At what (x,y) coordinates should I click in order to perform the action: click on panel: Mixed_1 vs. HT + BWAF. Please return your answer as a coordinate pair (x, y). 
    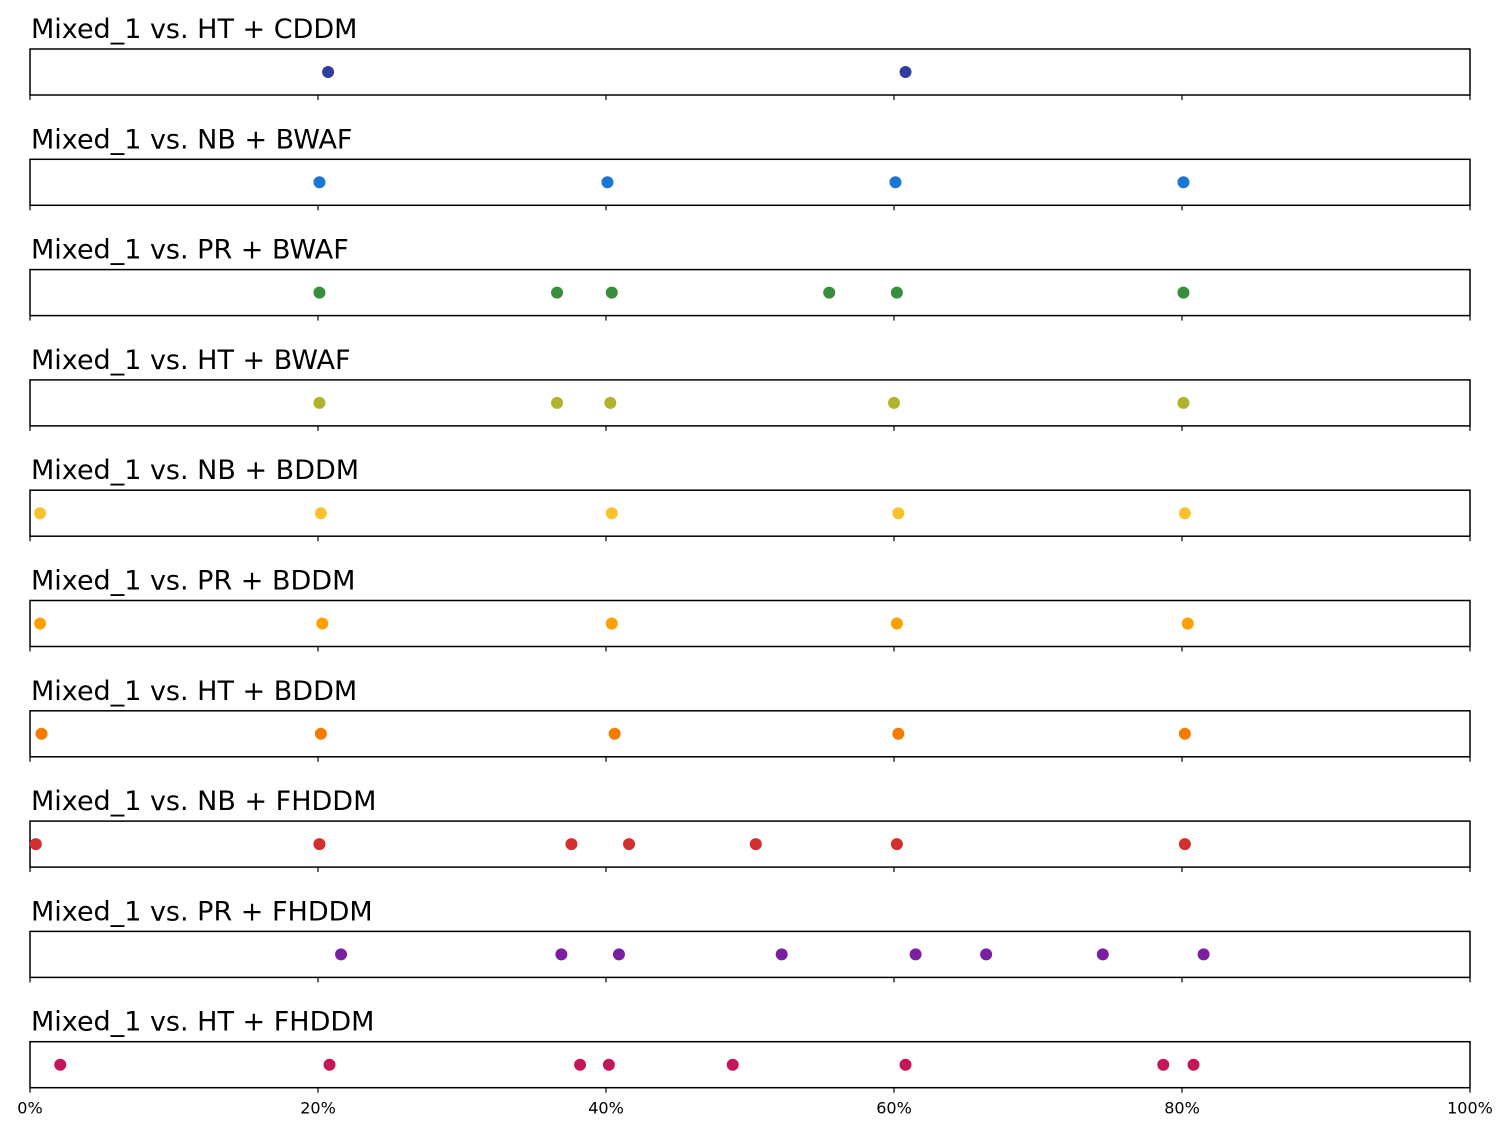
    Looking at the image, I should click on (750, 388).